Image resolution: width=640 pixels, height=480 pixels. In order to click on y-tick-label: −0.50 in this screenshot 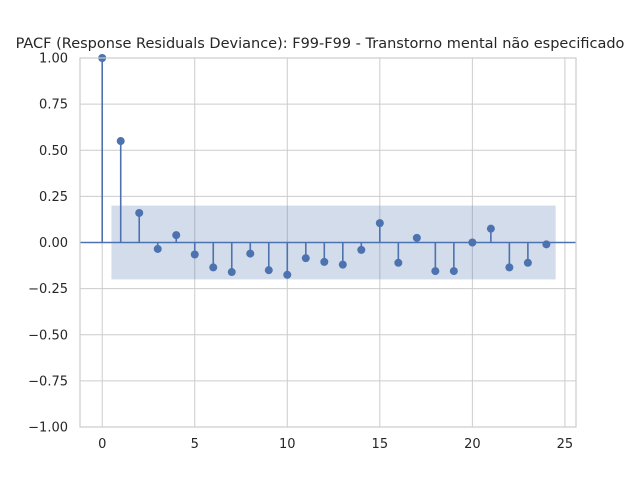, I will do `click(48, 335)`.